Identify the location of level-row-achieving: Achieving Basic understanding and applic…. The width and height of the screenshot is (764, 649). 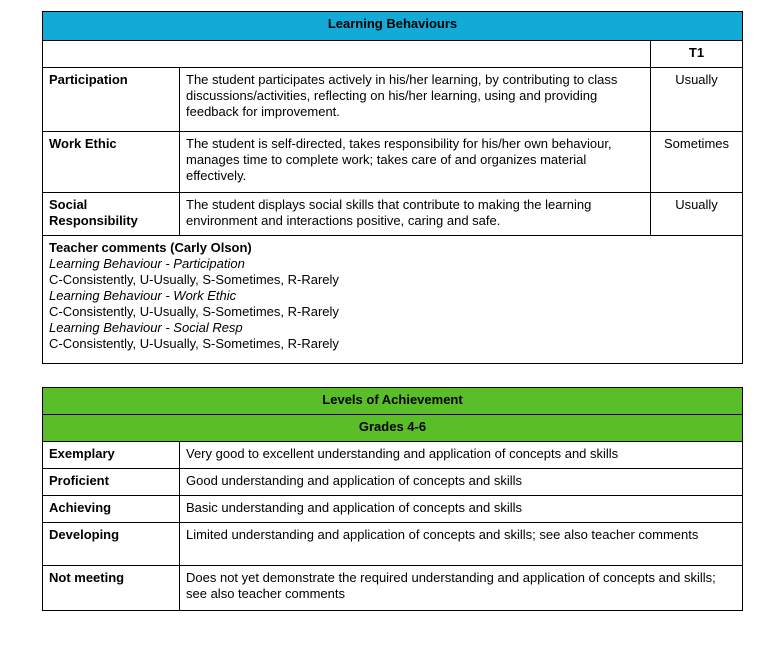
(392, 509).